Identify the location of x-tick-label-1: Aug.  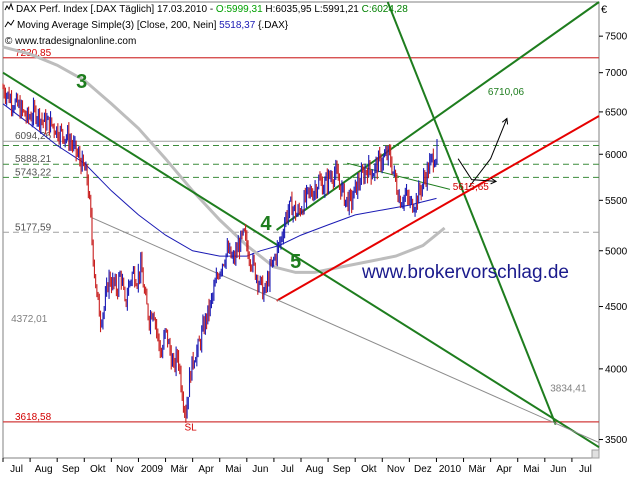
(44, 469).